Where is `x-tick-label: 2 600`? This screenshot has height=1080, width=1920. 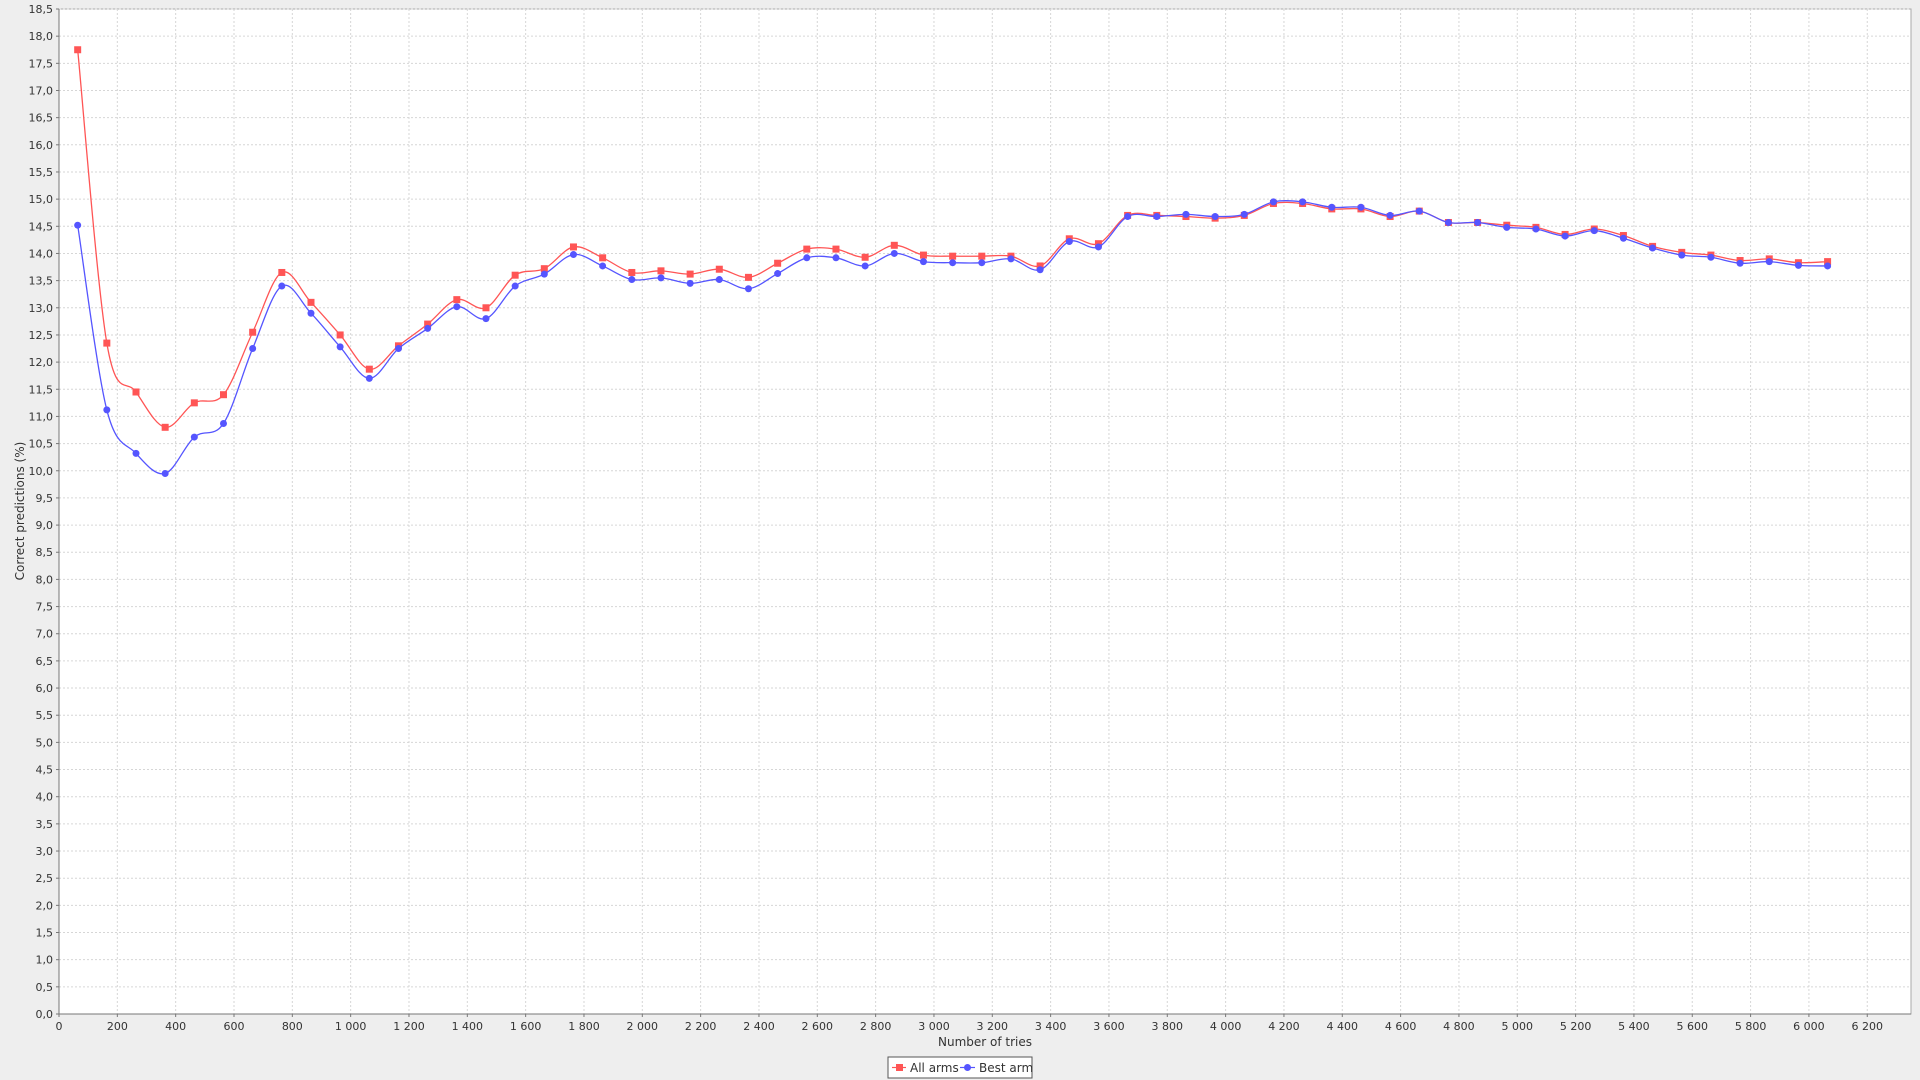 x-tick-label: 2 600 is located at coordinates (818, 1026).